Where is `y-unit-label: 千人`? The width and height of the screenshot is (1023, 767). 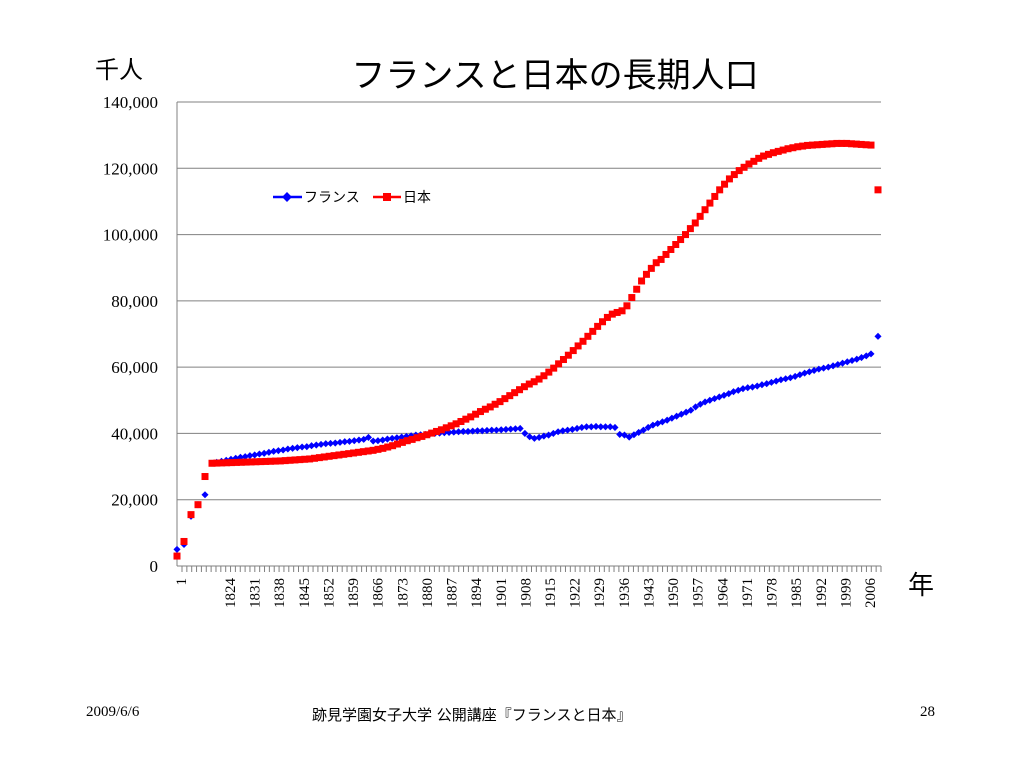
y-unit-label: 千人 is located at coordinates (119, 70).